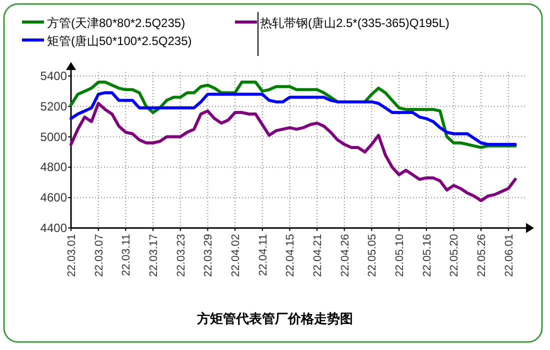  I want to click on x-tick-label: 22.04.21, so click(318, 255).